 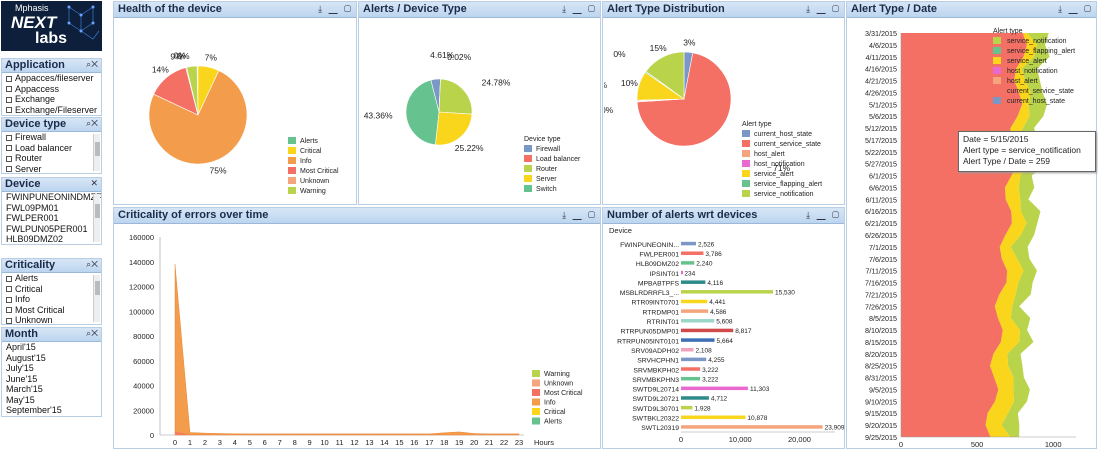 I want to click on device-label: MPBABTPFS, so click(x=659, y=283).